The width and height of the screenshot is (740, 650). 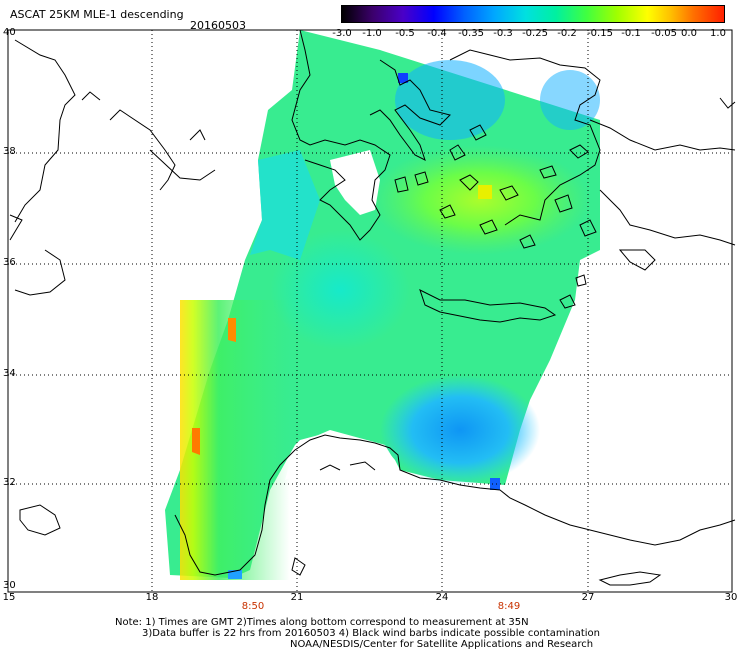 I want to click on lon-label: 24, so click(x=442, y=597).